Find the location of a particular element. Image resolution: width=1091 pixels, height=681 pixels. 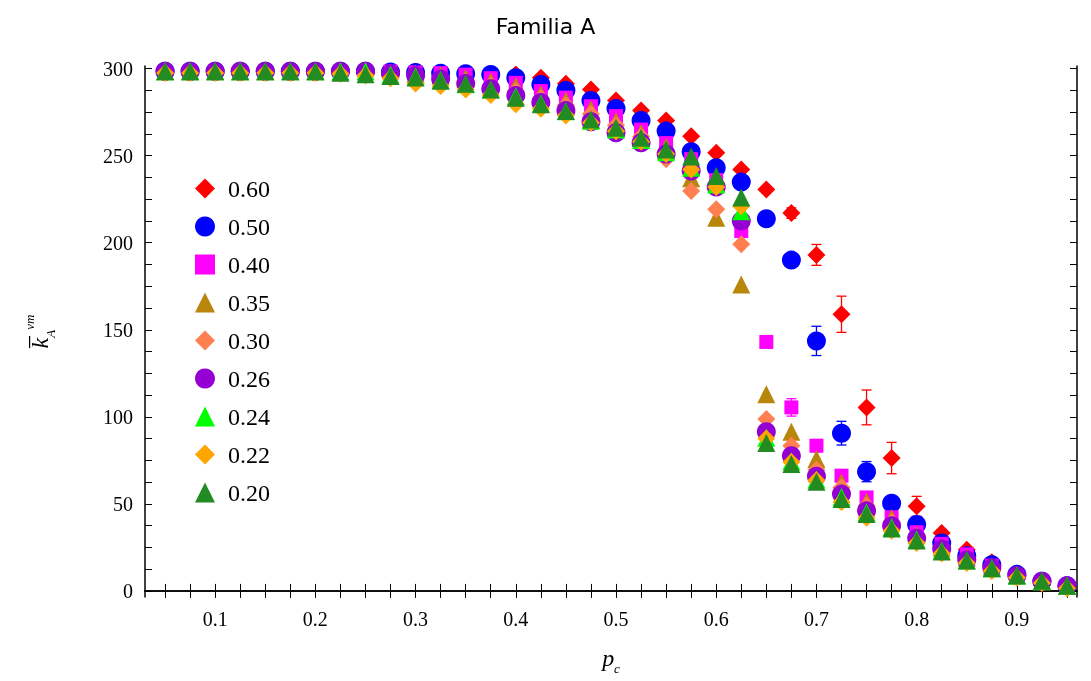

chart-title: Familia A is located at coordinates (545, 26).